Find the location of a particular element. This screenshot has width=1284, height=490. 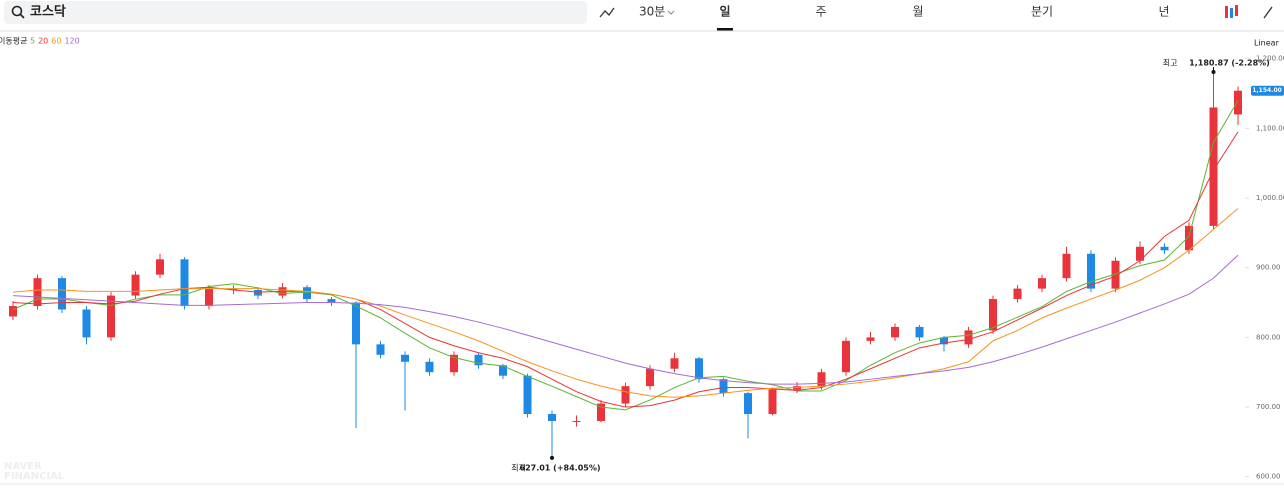

watermark: NAVER is located at coordinates (23, 466).